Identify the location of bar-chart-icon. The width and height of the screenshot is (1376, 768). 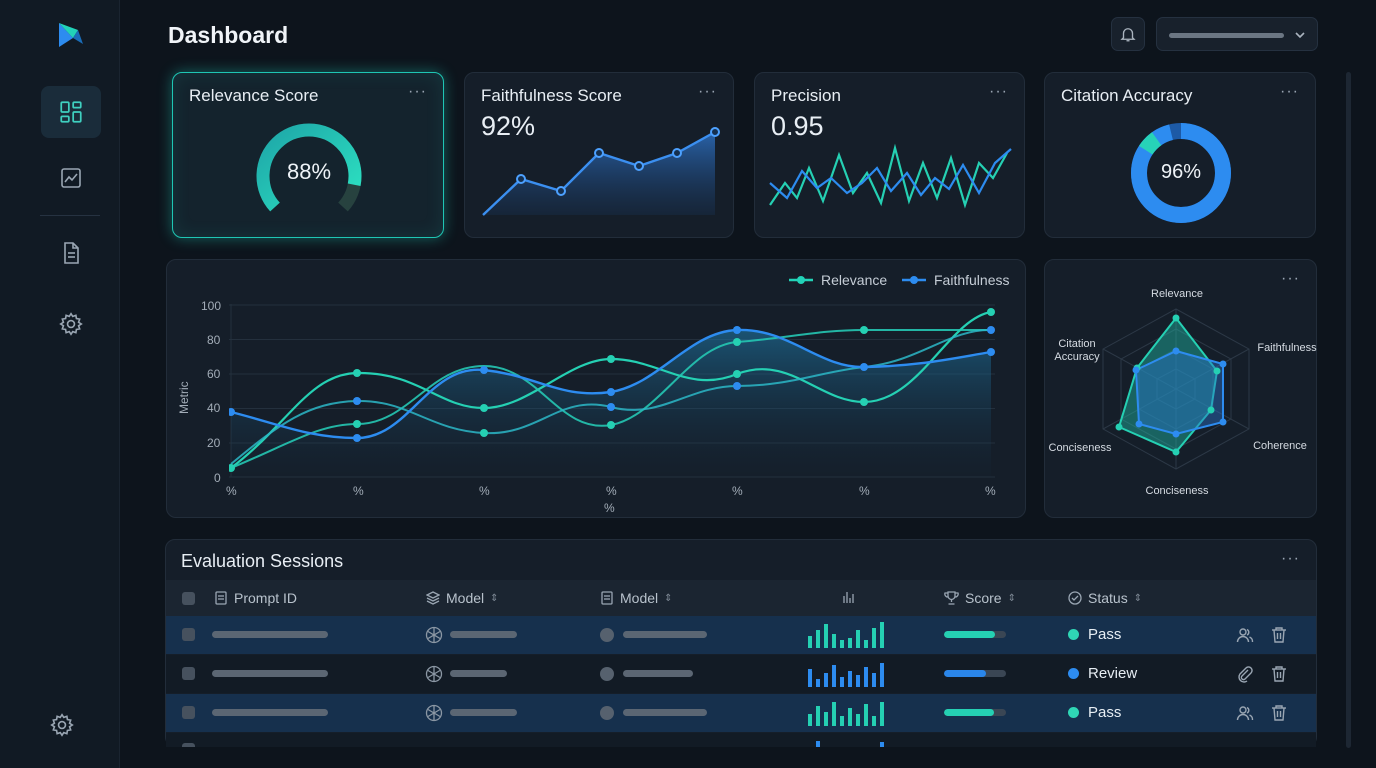
(848, 597).